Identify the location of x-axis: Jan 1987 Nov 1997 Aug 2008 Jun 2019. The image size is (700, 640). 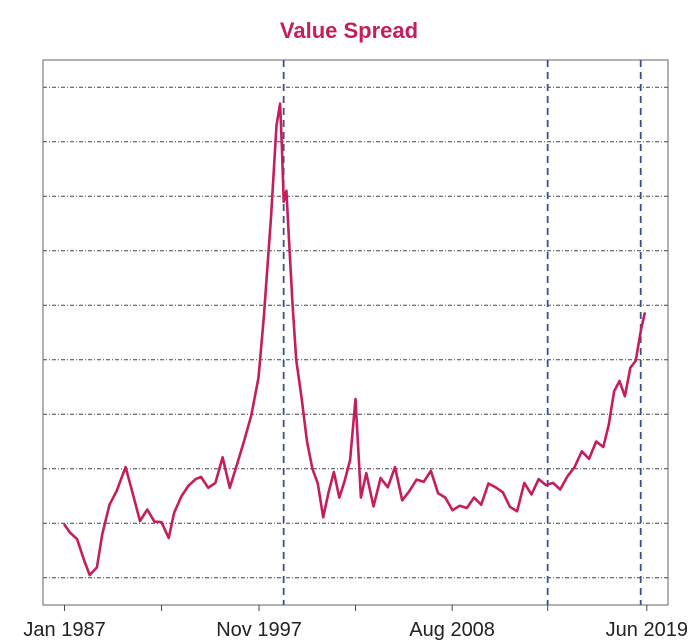
(355, 622).